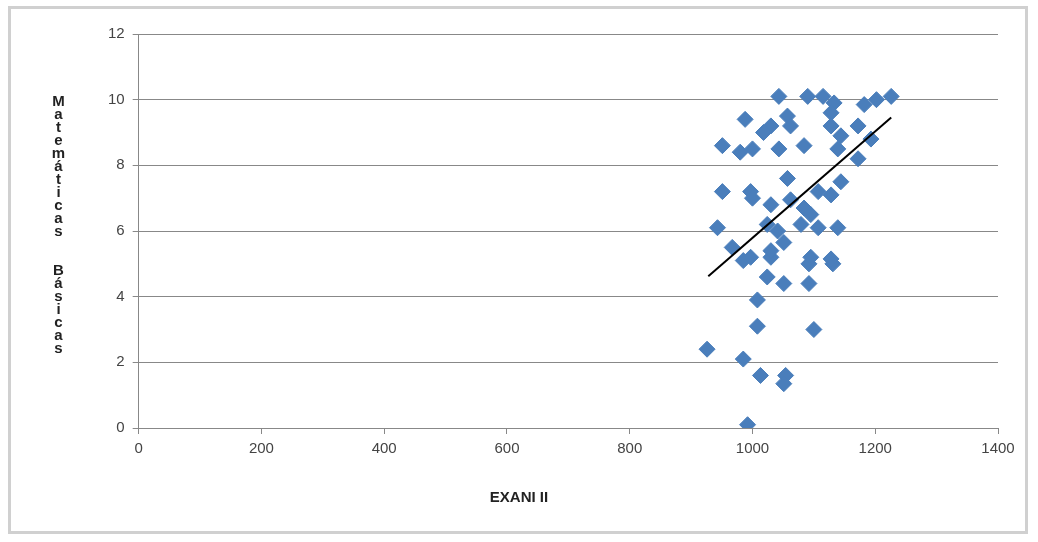 The width and height of the screenshot is (1038, 542). What do you see at coordinates (261, 448) in the screenshot?
I see `x-tick-label: 200` at bounding box center [261, 448].